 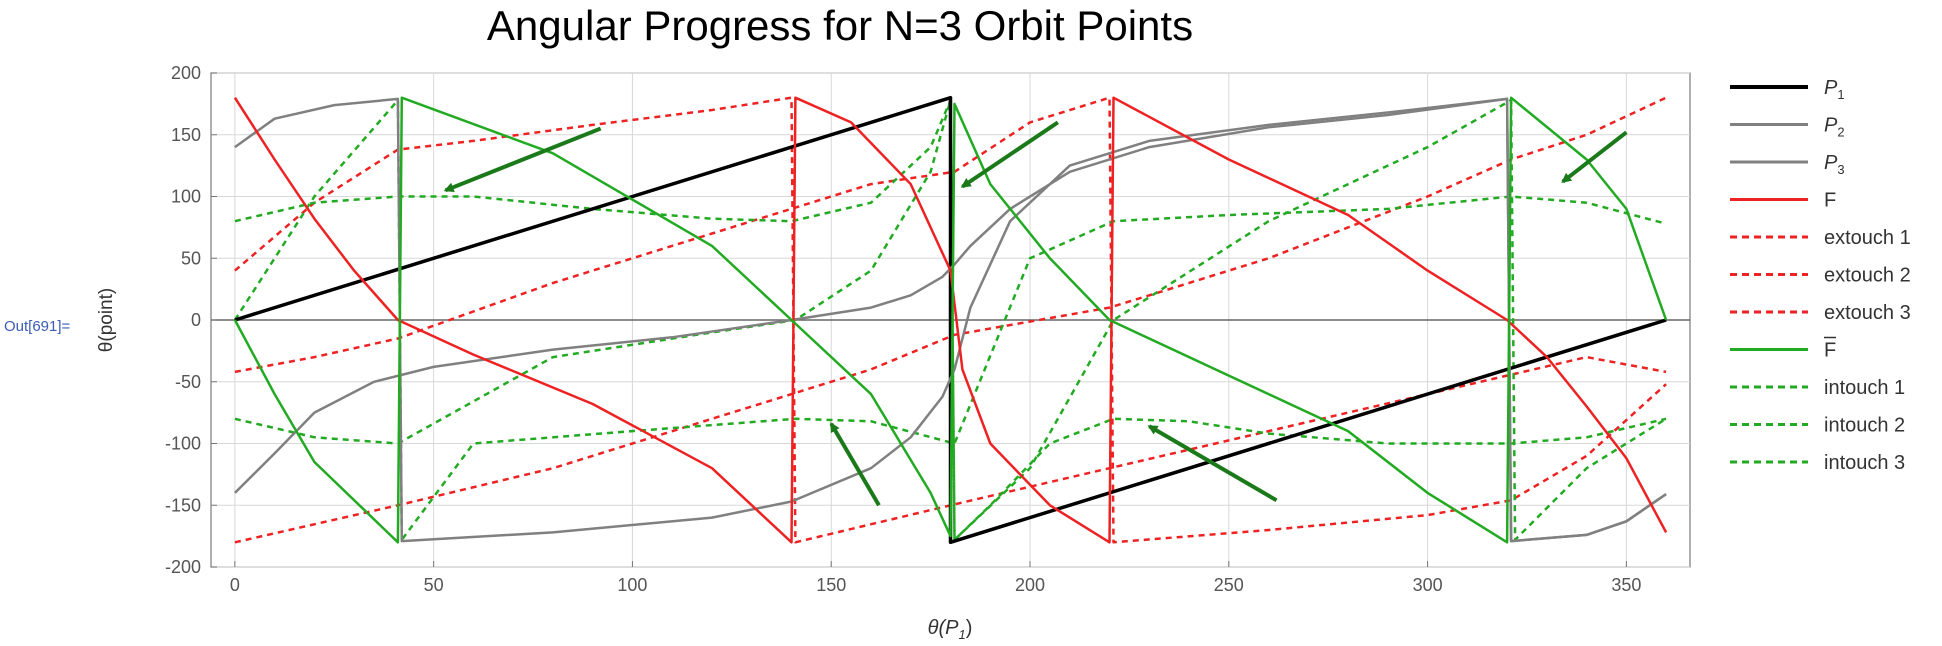 What do you see at coordinates (961, 634) in the screenshot?
I see `x-axis-label-sub: 1` at bounding box center [961, 634].